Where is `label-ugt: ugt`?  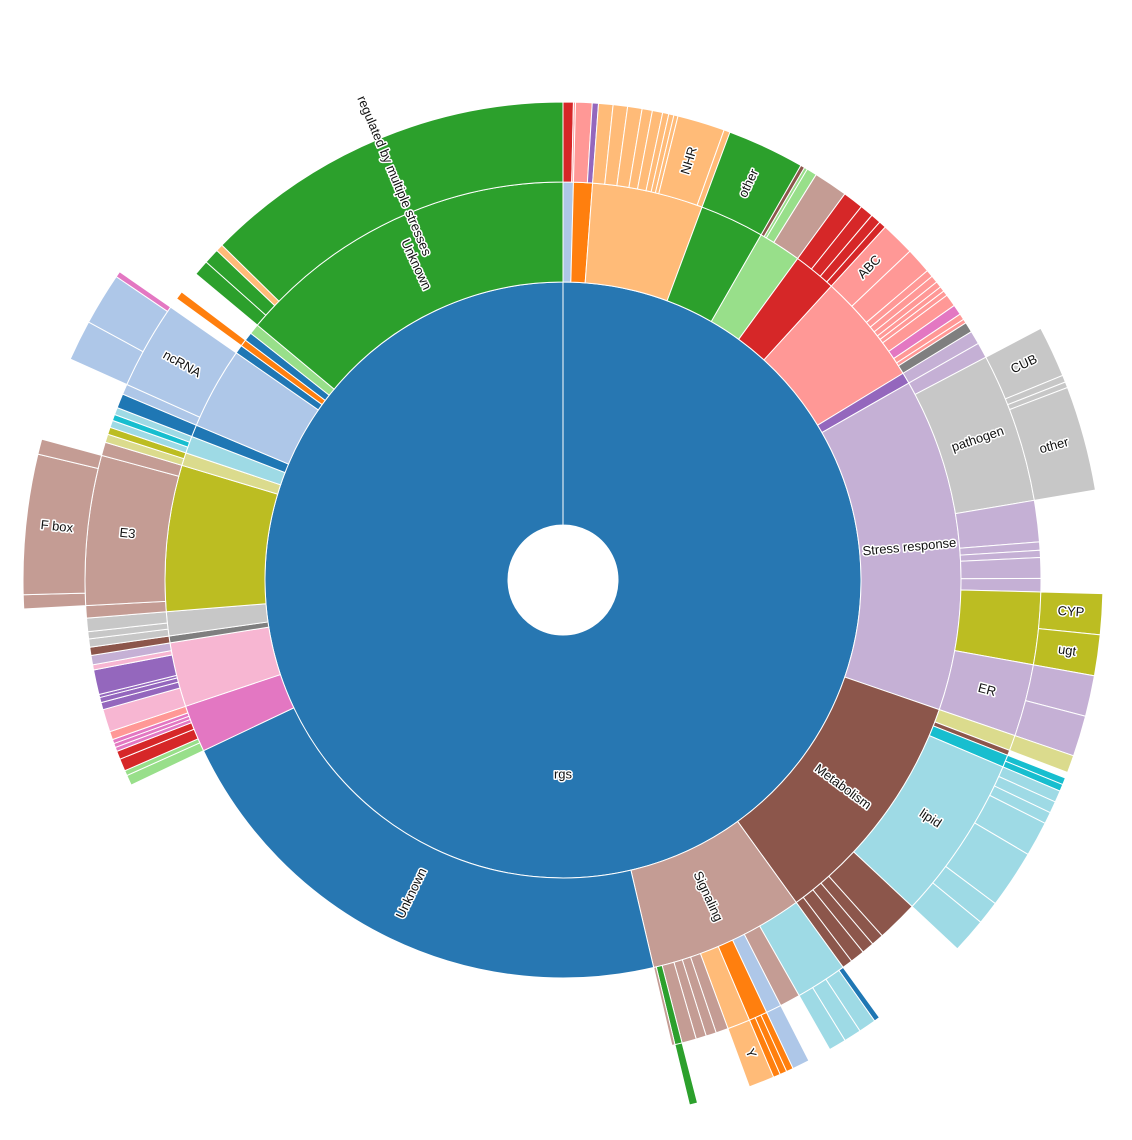
label-ugt: ugt is located at coordinates (1067, 649).